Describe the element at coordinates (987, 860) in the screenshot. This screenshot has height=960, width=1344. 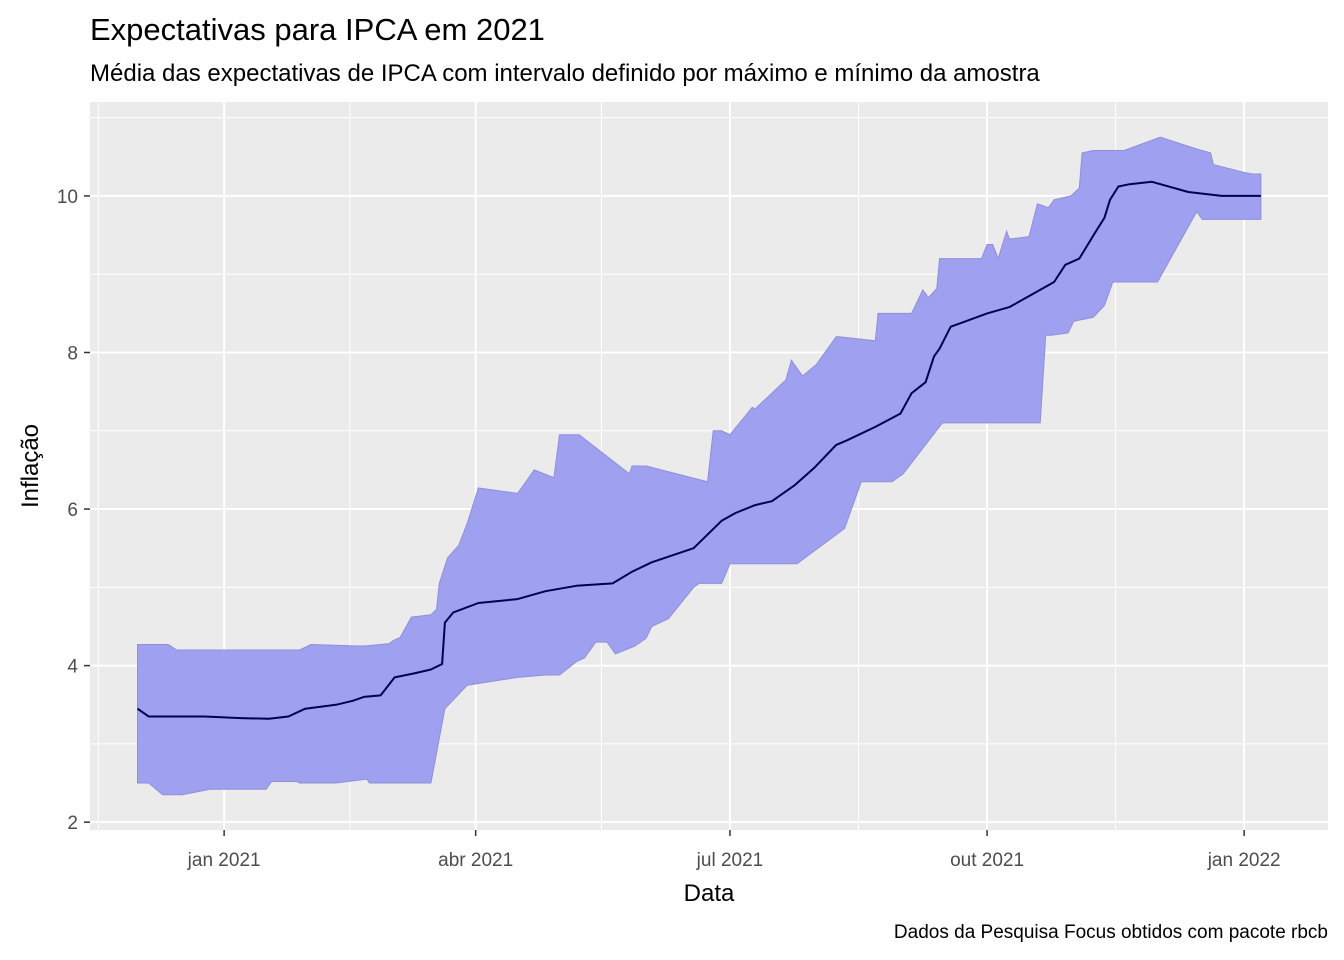
I see `x-tick-label: out 2021` at that location.